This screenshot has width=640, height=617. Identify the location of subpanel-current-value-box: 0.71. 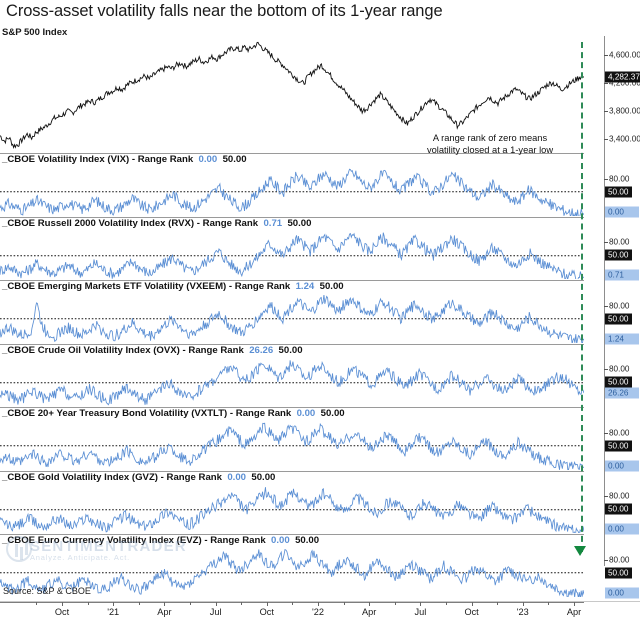
(622, 275).